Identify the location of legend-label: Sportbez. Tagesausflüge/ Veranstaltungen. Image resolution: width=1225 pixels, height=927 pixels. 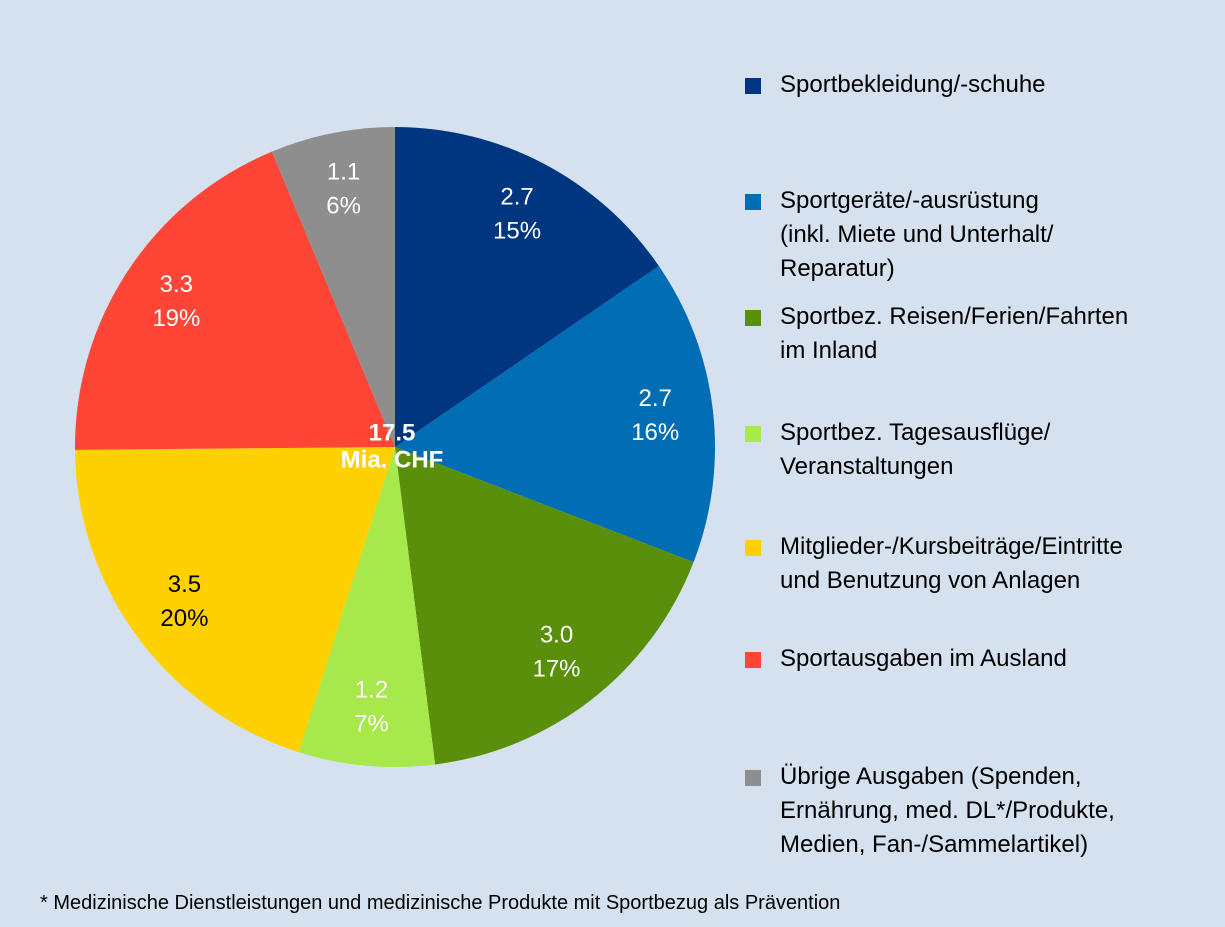
(915, 449).